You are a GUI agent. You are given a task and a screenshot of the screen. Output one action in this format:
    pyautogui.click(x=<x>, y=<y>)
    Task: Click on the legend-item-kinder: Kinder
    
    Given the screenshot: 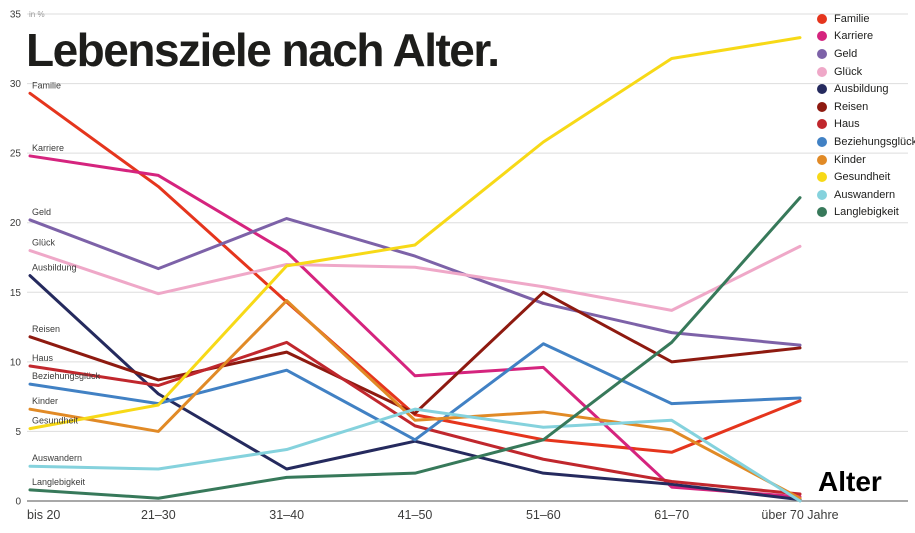 What is the action you would take?
    pyautogui.click(x=866, y=160)
    